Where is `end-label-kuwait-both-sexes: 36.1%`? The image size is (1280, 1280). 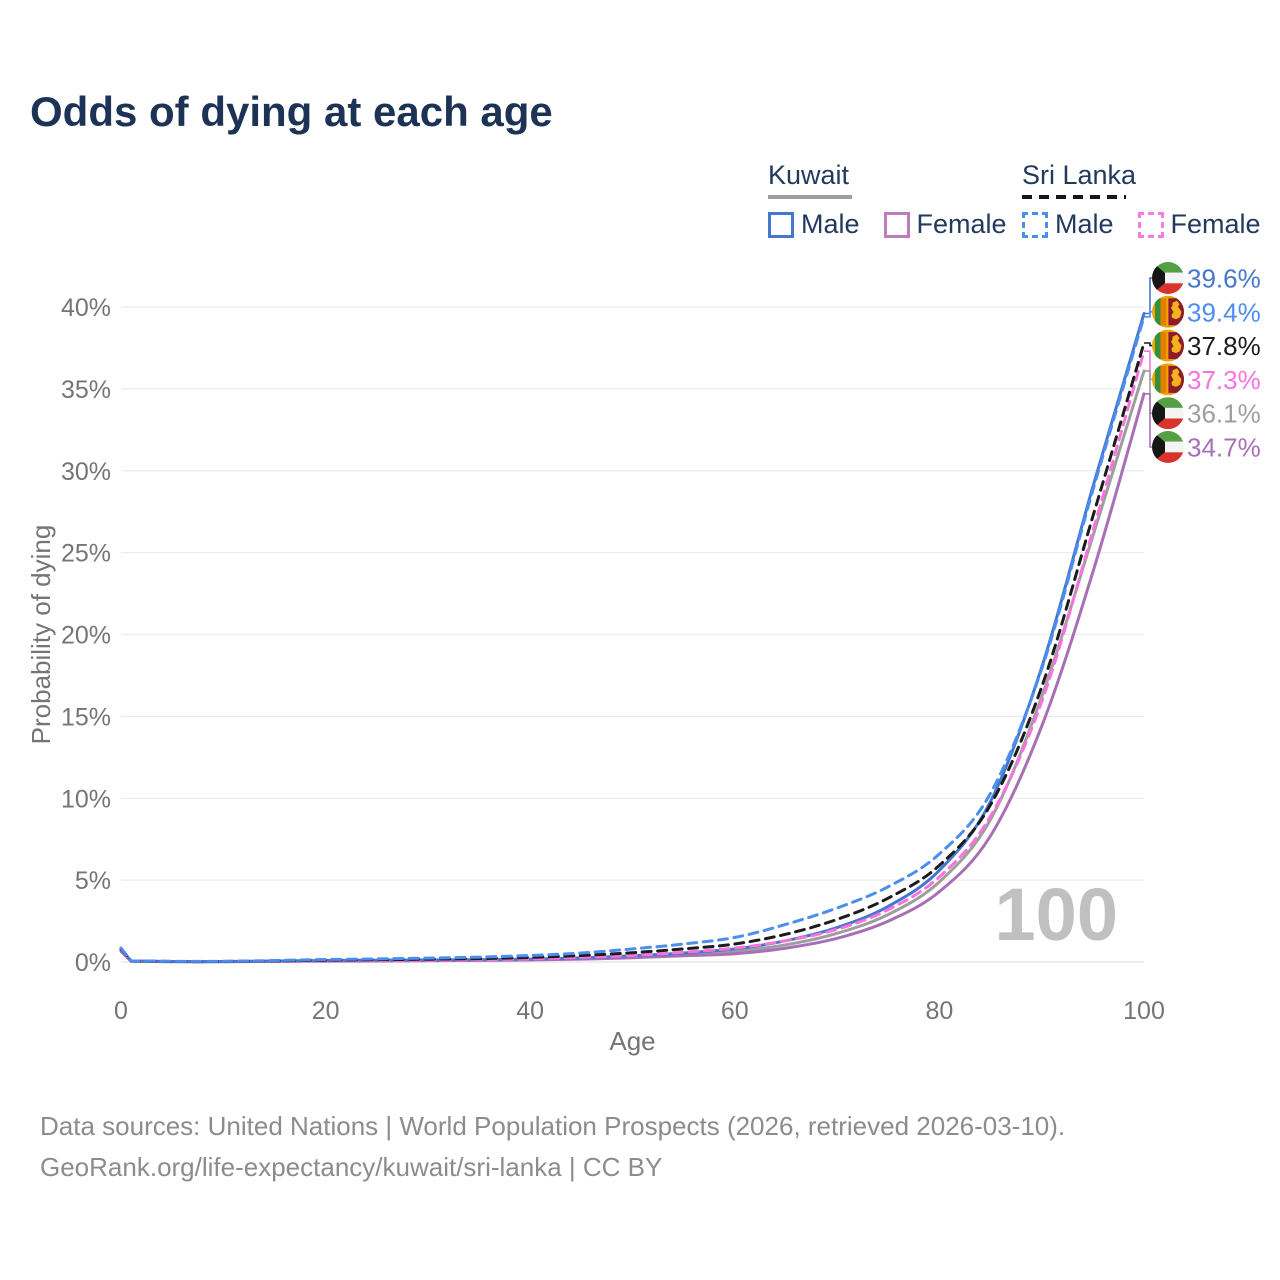 end-label-kuwait-both-sexes: 36.1% is located at coordinates (1224, 414).